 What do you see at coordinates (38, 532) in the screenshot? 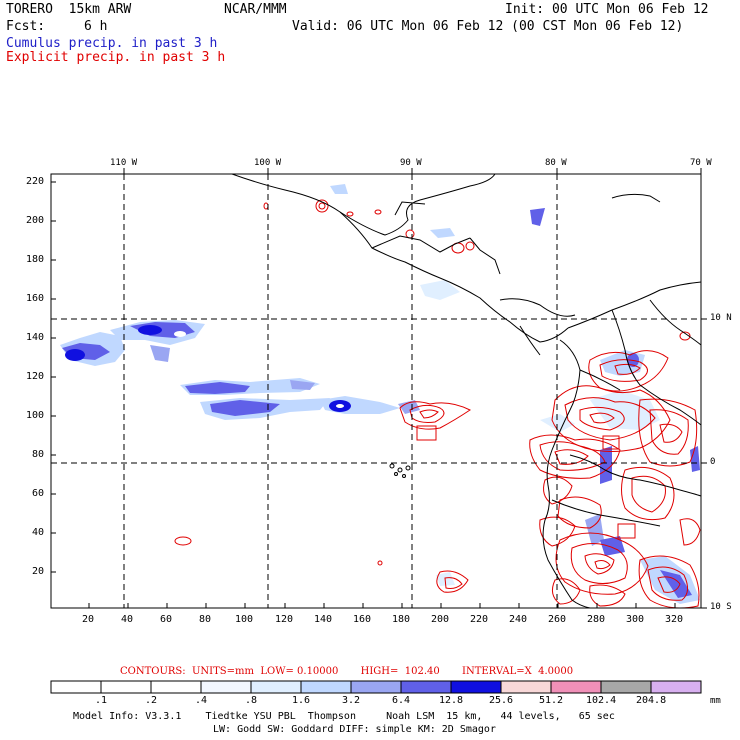
I see `y-tick-label: 40` at bounding box center [38, 532].